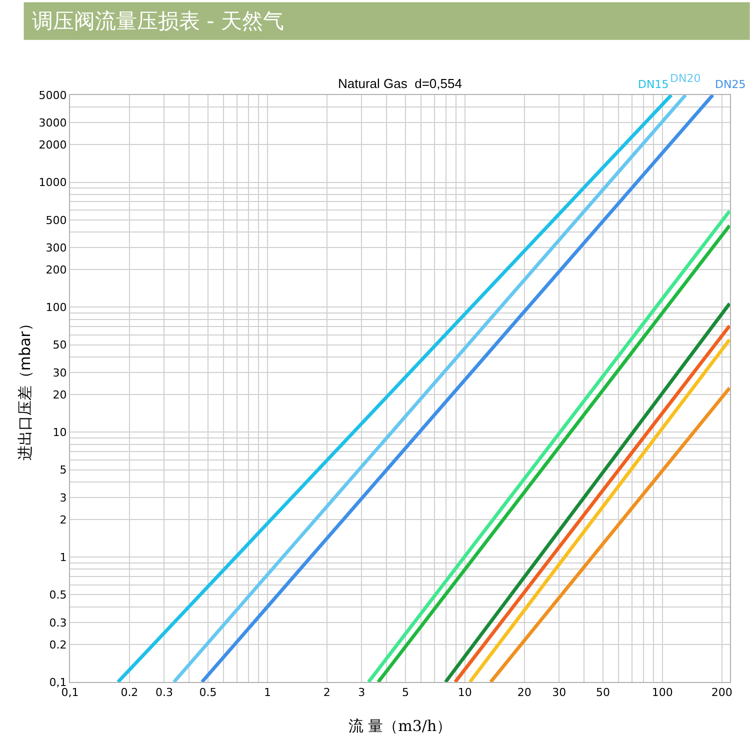  What do you see at coordinates (52, 145) in the screenshot?
I see `y-tick-label: 2000` at bounding box center [52, 145].